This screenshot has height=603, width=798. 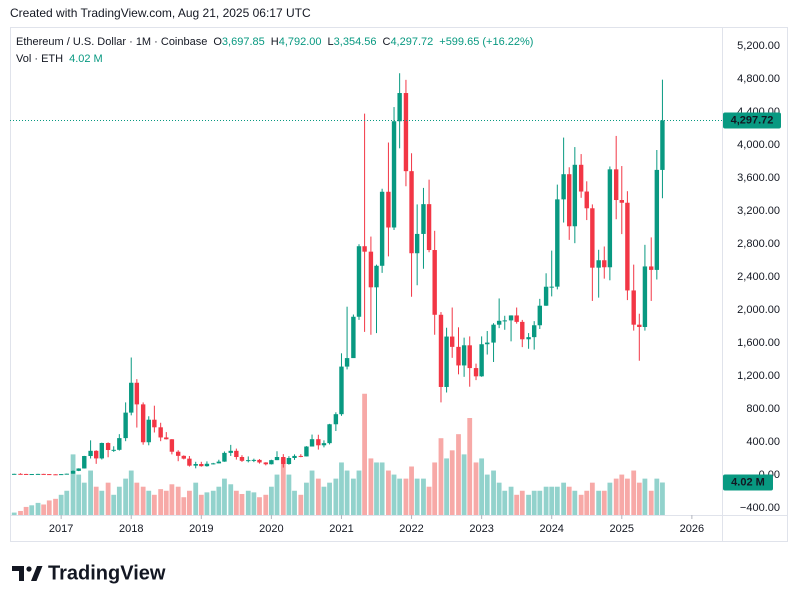 What do you see at coordinates (386, 42) in the screenshot?
I see `legend-key: C` at bounding box center [386, 42].